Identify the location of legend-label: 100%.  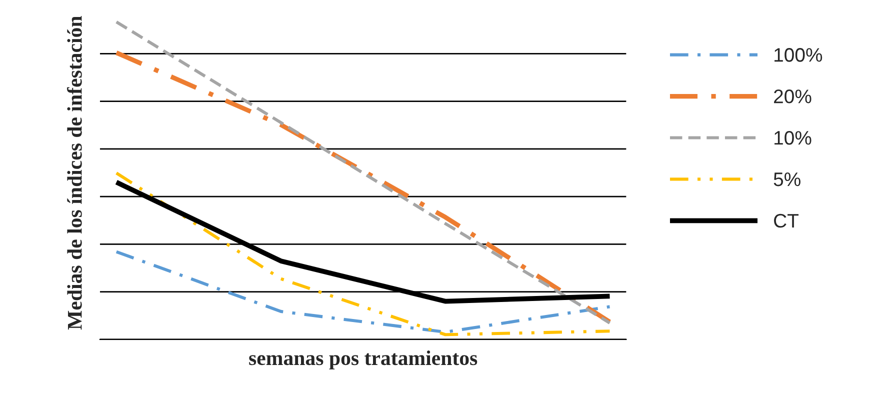
(798, 55).